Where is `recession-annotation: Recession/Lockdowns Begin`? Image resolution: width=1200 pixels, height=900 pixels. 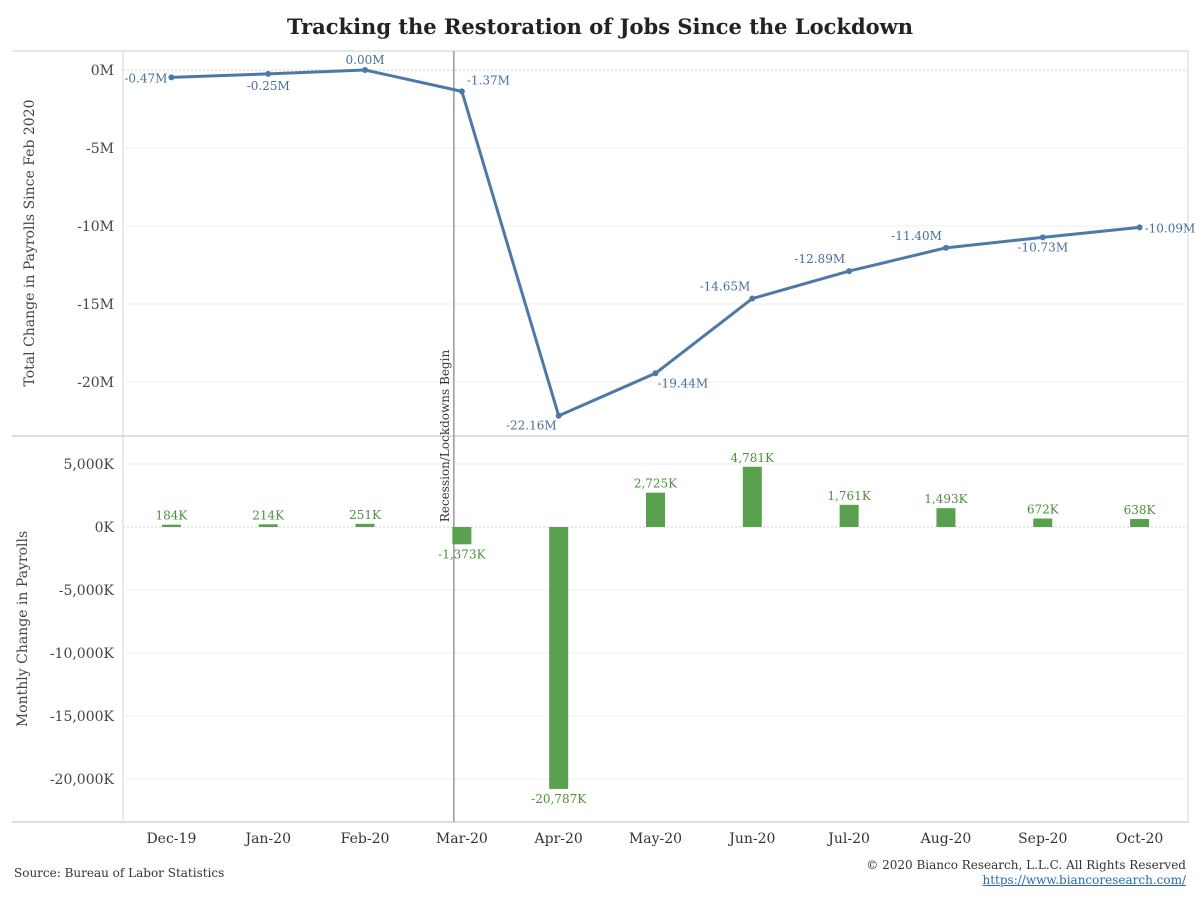 recession-annotation: Recession/Lockdowns Begin is located at coordinates (445, 436).